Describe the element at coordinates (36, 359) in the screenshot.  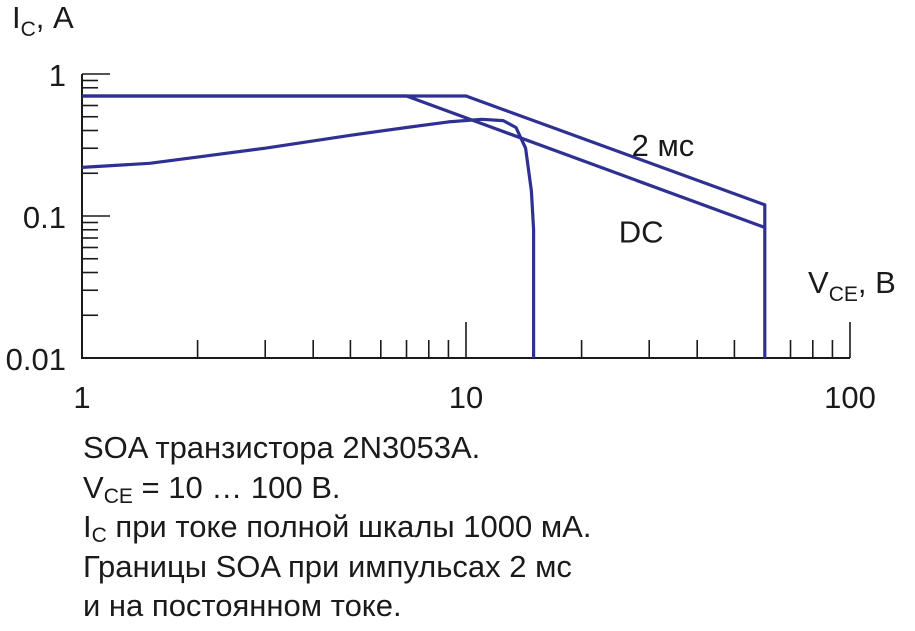
I see `y-tick-label: 0.01` at that location.